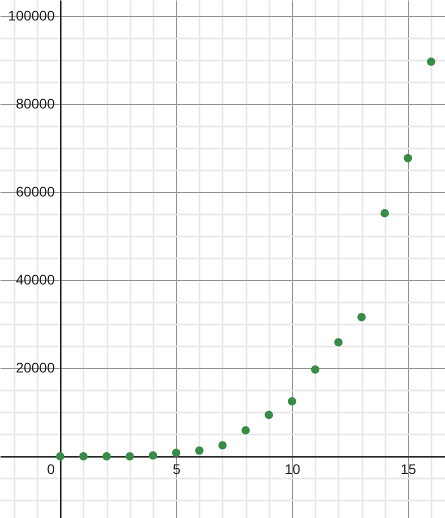 Image resolution: width=445 pixels, height=518 pixels. Describe the element at coordinates (50, 468) in the screenshot. I see `x-tick-label: 0` at that location.